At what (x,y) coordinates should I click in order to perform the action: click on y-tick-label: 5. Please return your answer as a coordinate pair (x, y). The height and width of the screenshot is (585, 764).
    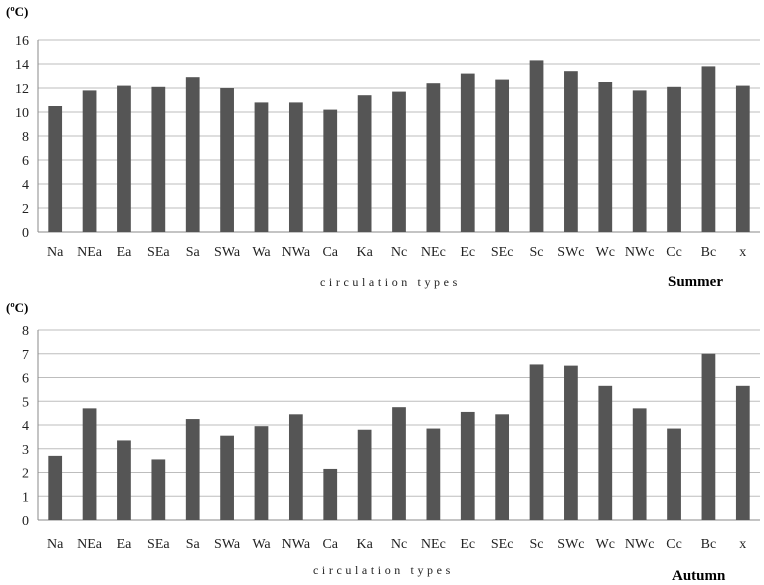
    Looking at the image, I should click on (25, 402).